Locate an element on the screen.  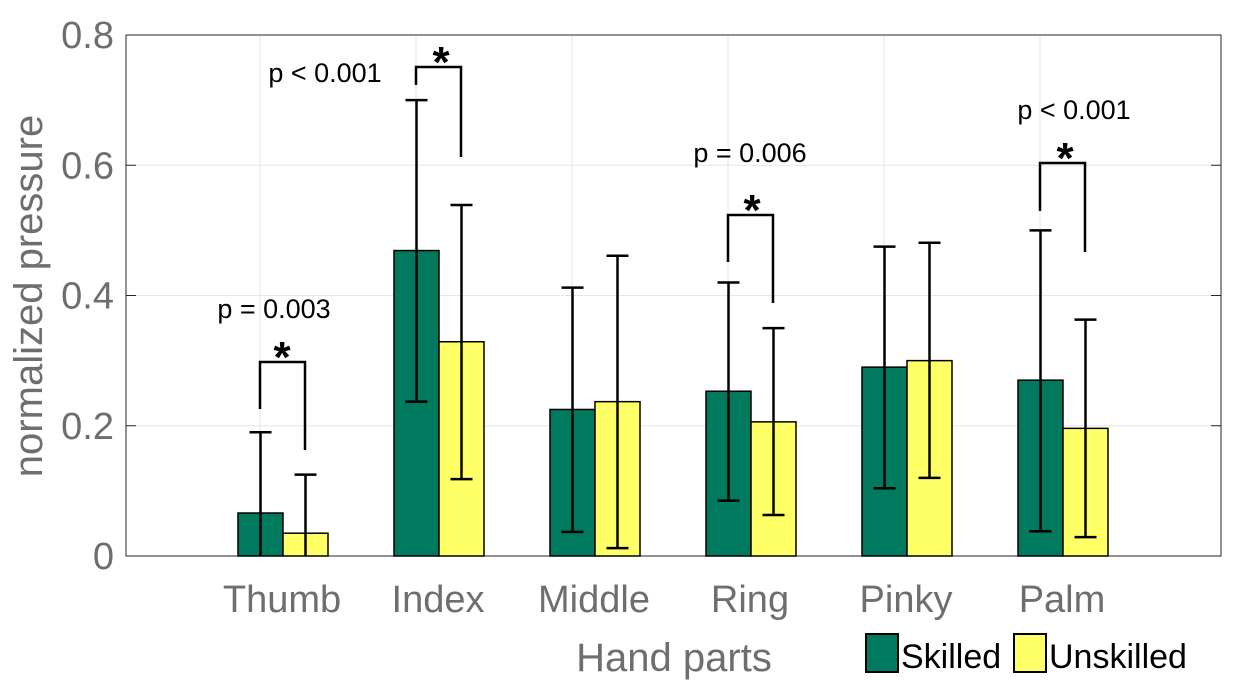
p-value-label: p = 0.003 is located at coordinates (273, 309).